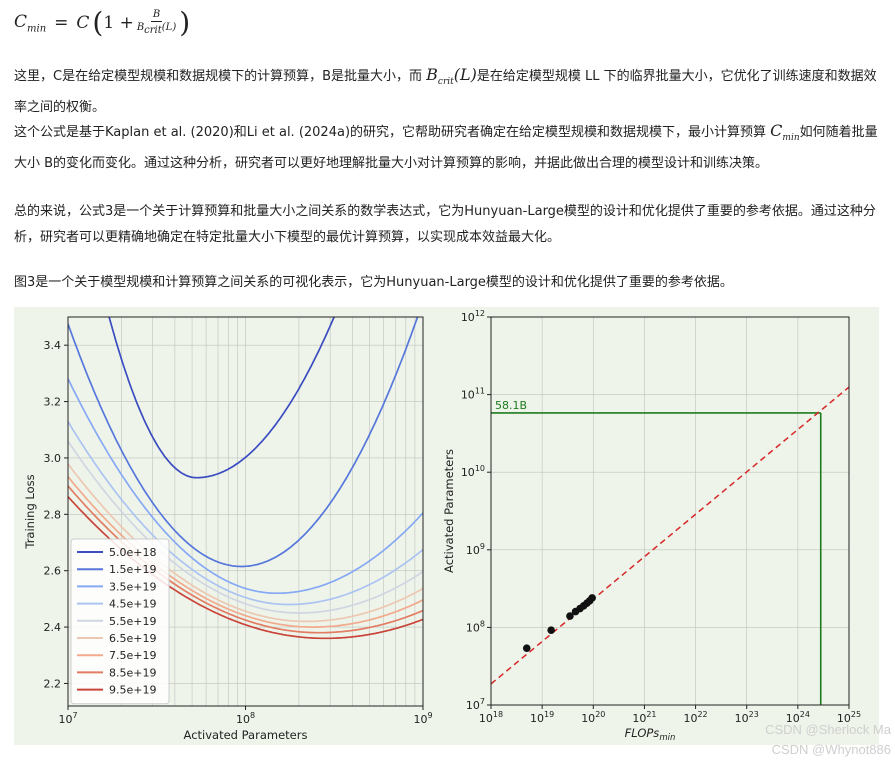  Describe the element at coordinates (132, 621) in the screenshot. I see `legend-label: 5.5e+19` at that location.